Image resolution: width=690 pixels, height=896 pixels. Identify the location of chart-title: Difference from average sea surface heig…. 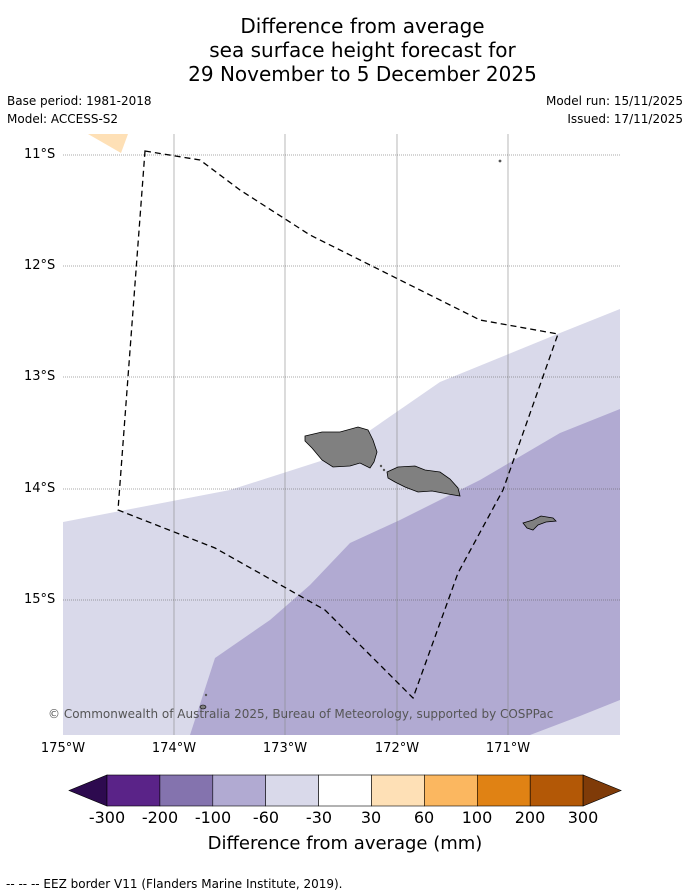
(345, 50).